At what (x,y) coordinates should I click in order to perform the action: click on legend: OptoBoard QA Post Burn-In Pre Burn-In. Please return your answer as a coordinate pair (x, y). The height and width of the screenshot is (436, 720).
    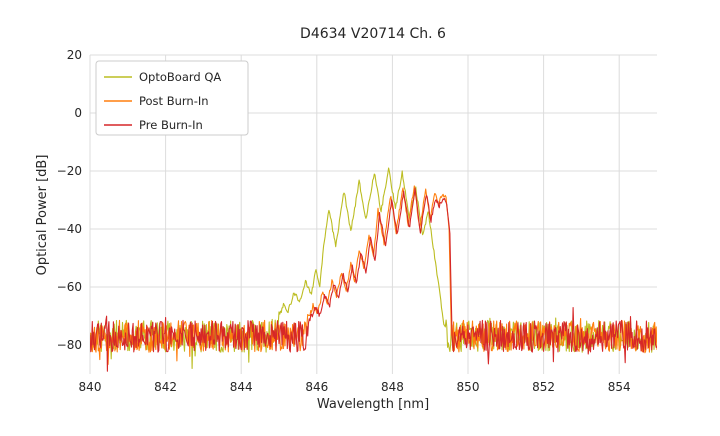
    Looking at the image, I should click on (172, 98).